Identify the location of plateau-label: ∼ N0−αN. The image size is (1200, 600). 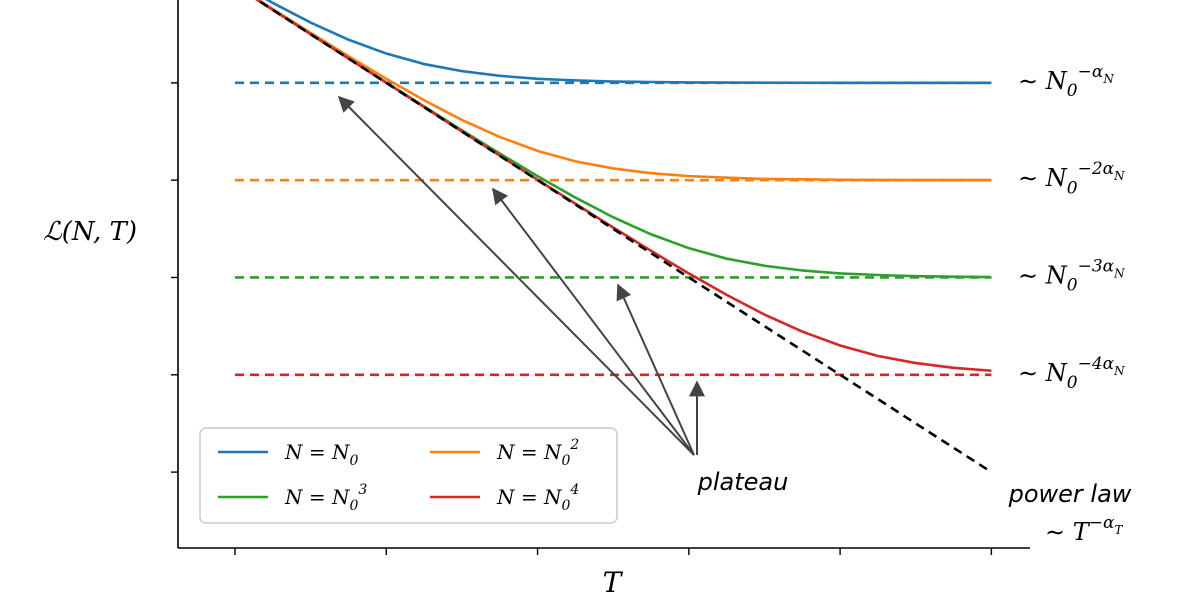
(1066, 81).